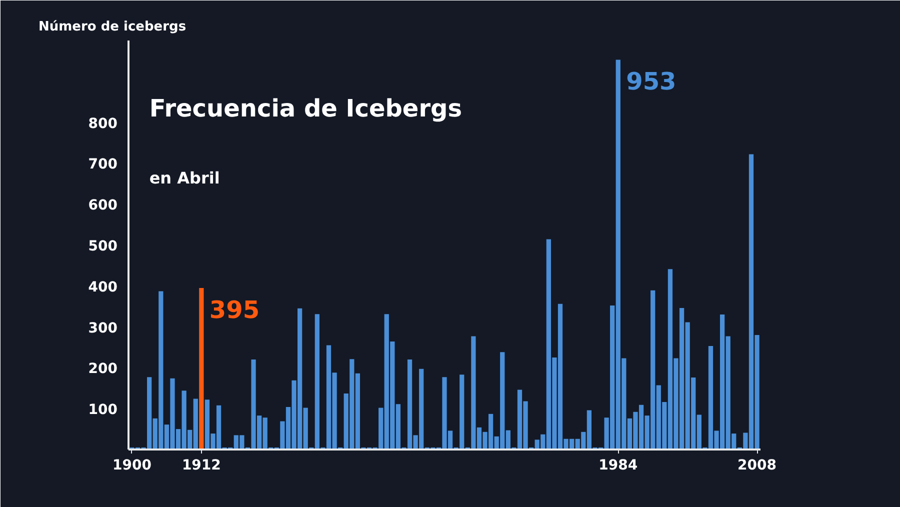 The height and width of the screenshot is (507, 900). What do you see at coordinates (103, 164) in the screenshot?
I see `y-tick-label: 700` at bounding box center [103, 164].